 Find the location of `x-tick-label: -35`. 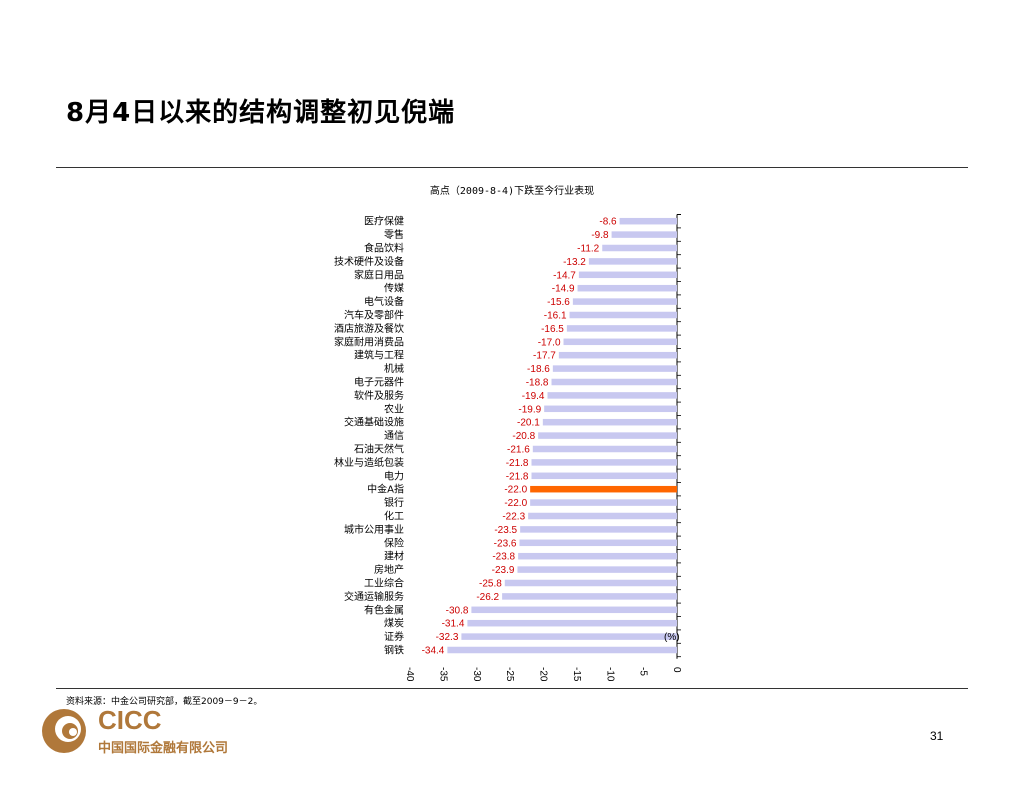

x-tick-label: -35 is located at coordinates (442, 674).